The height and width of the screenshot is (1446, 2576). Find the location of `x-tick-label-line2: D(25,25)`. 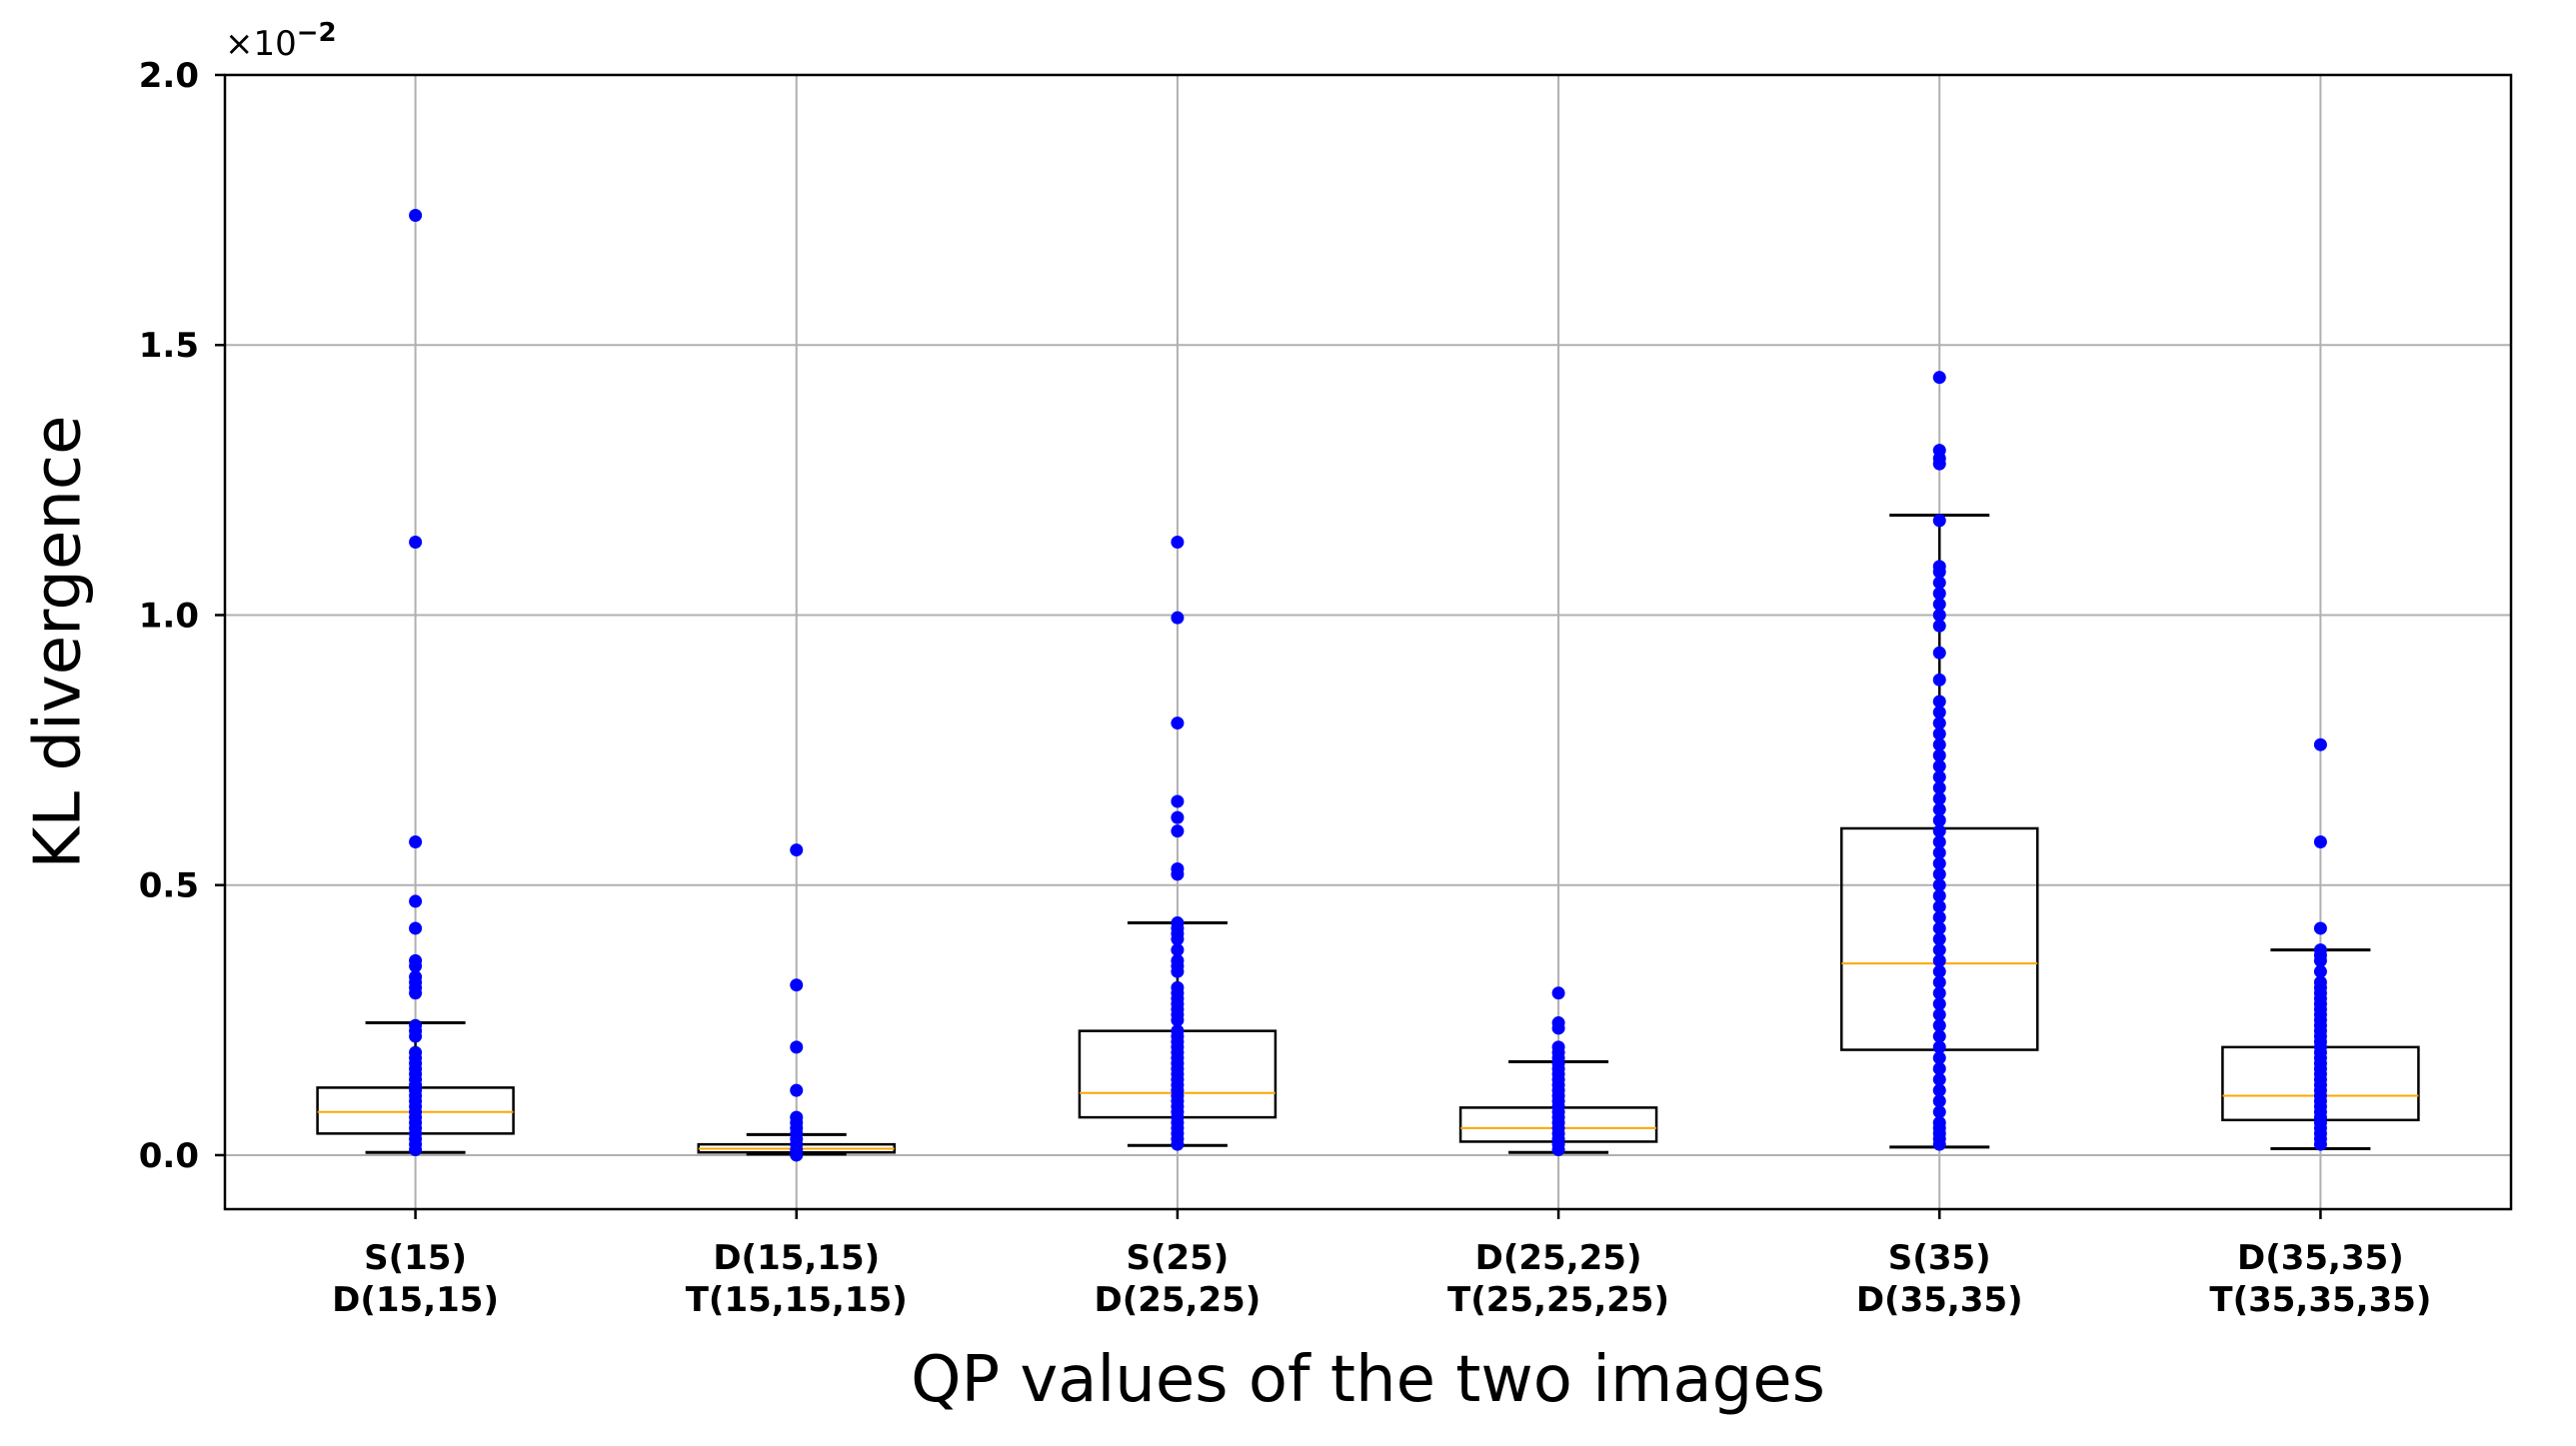

x-tick-label-line2: D(25,25) is located at coordinates (1178, 1300).